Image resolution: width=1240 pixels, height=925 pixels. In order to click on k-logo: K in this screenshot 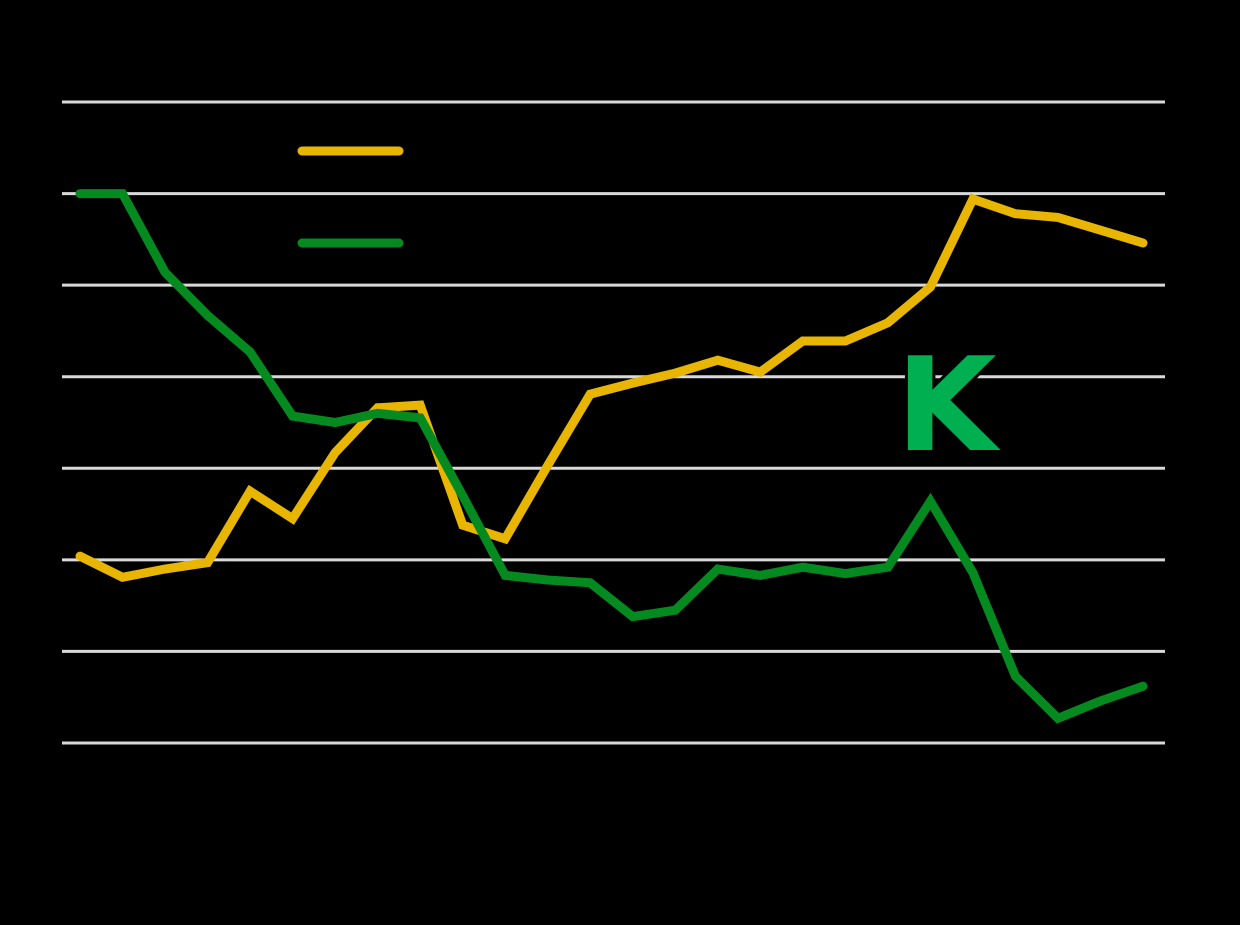, I will do `click(946, 405)`.